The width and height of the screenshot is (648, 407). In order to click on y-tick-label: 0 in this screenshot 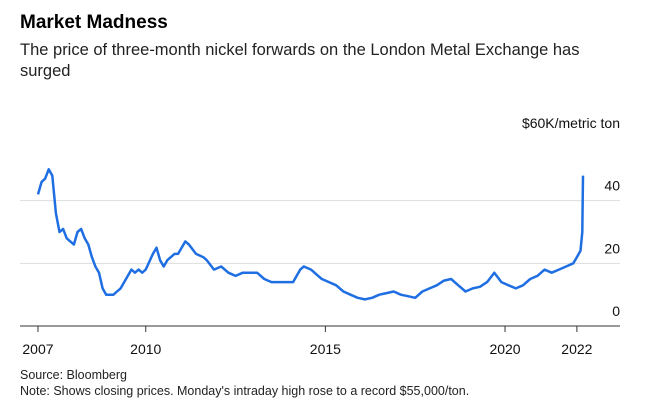, I will do `click(616, 311)`.